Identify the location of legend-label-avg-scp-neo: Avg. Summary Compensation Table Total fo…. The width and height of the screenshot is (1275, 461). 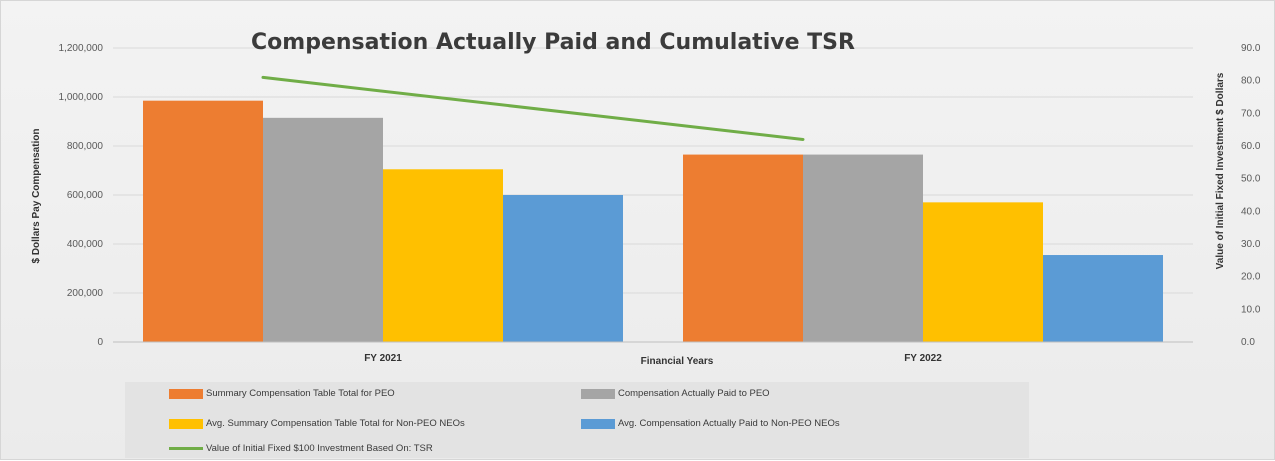
(335, 423).